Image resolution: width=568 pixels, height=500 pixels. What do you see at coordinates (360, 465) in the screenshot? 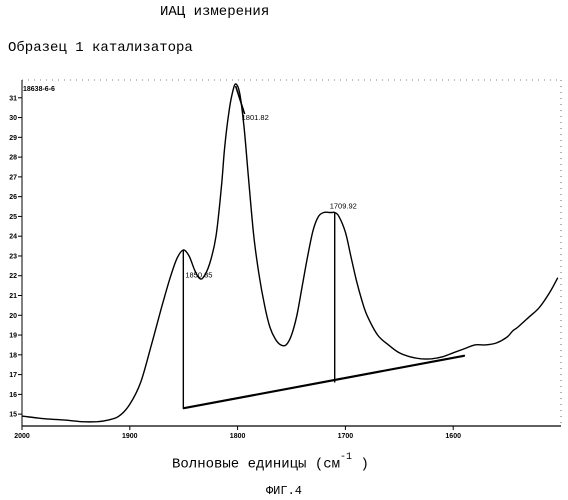
I see `x-axis-title-end: )` at bounding box center [360, 465].